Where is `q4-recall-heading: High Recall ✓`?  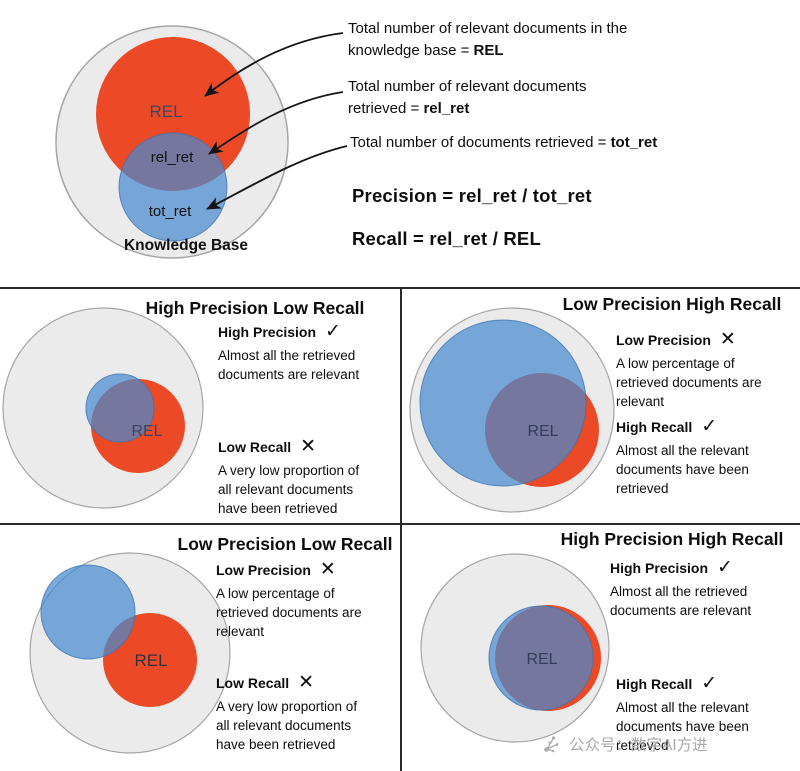
q4-recall-heading: High Recall ✓ is located at coordinates (708, 683).